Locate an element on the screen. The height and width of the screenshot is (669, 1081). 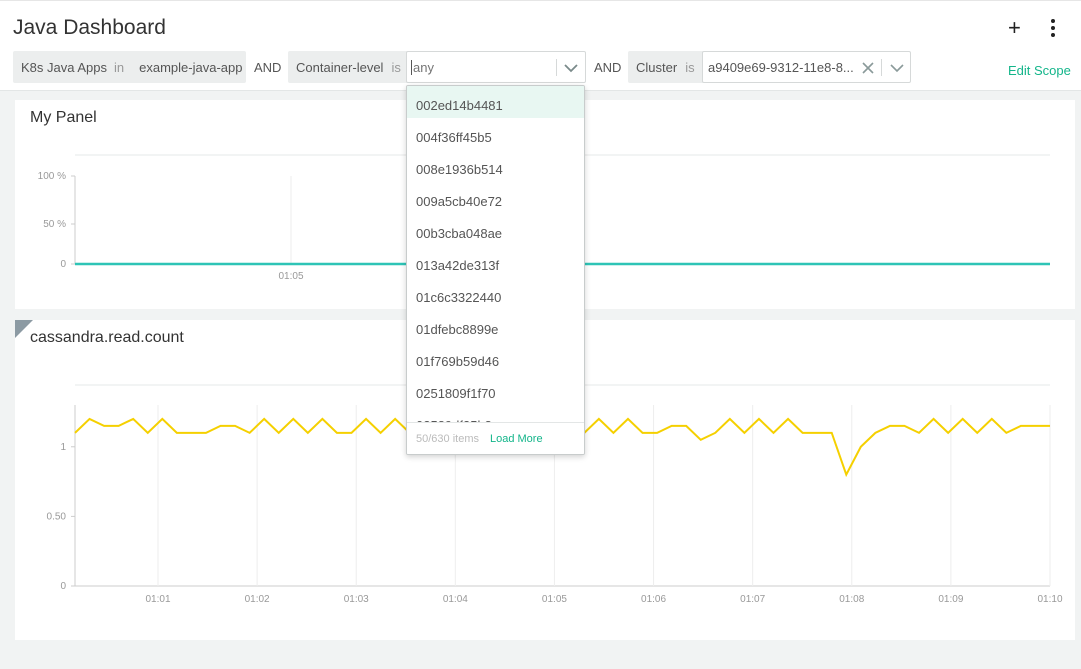
dropdown-item: 00b3cba048ae is located at coordinates (459, 233).